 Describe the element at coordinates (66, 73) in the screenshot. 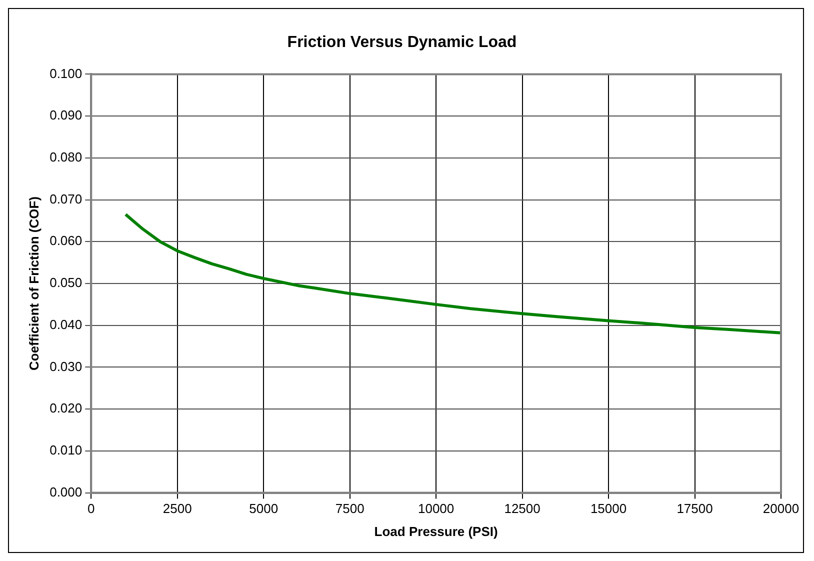

I see `y-tick-label: 0.100` at that location.